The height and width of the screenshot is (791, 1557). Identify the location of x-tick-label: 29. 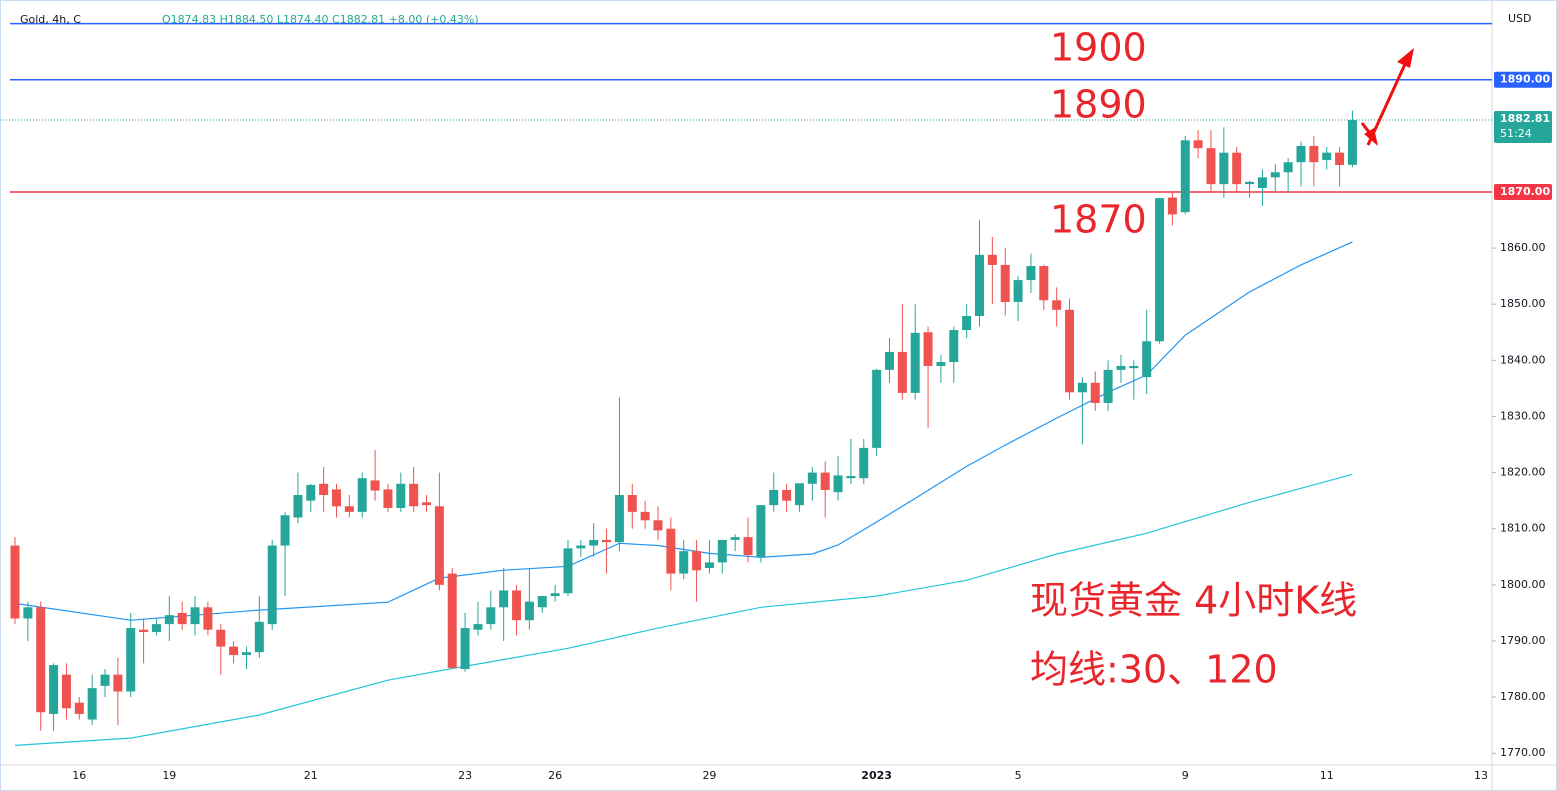
(709, 775).